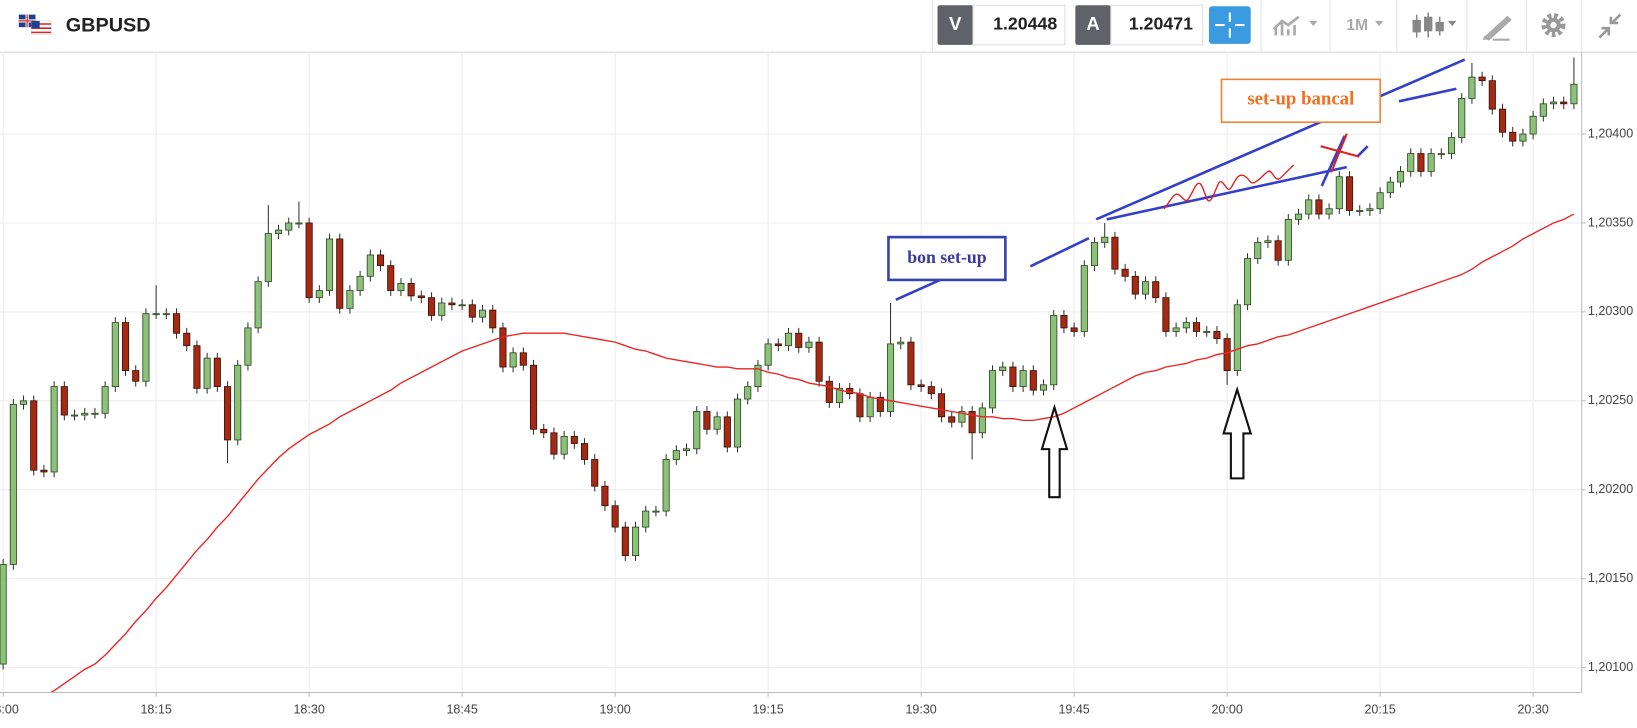 This screenshot has height=728, width=1637. I want to click on annotation: set-up bancal, so click(1300, 99).